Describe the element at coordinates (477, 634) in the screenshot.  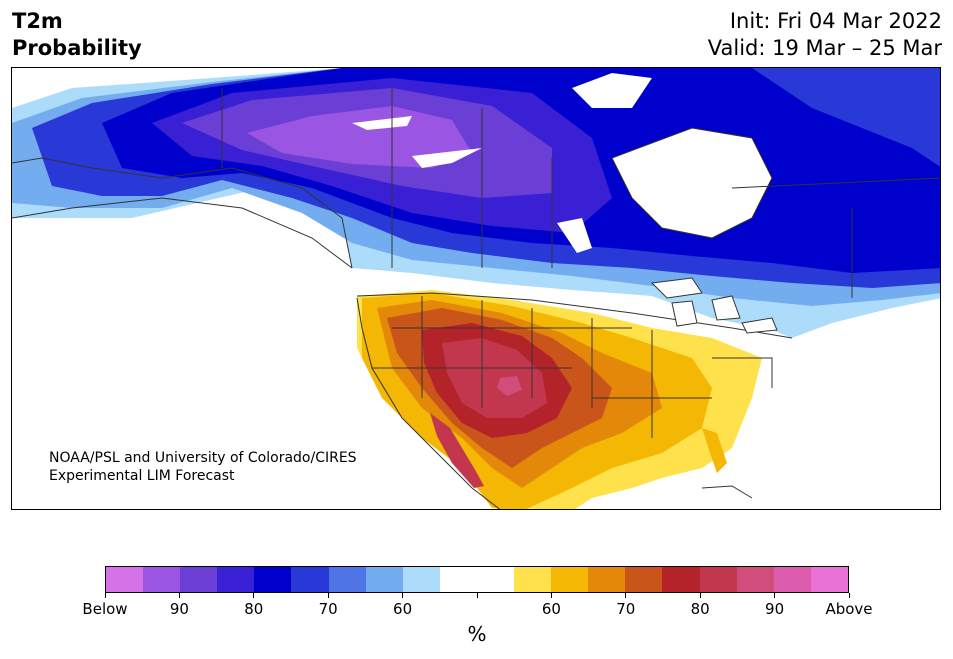
I see `colorbar-unit: %` at that location.